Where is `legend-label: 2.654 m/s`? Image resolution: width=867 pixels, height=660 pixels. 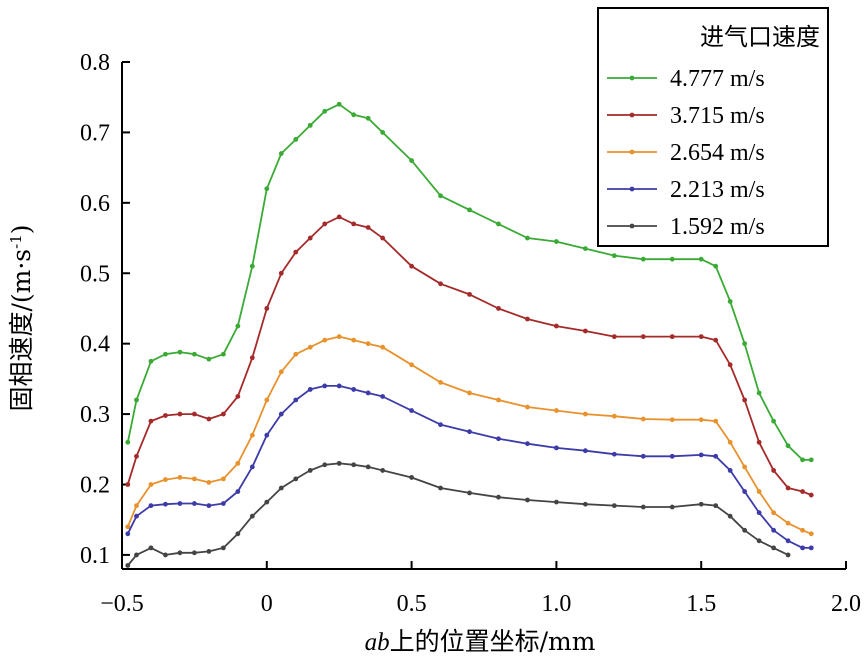
legend-label: 2.654 m/s is located at coordinates (717, 153).